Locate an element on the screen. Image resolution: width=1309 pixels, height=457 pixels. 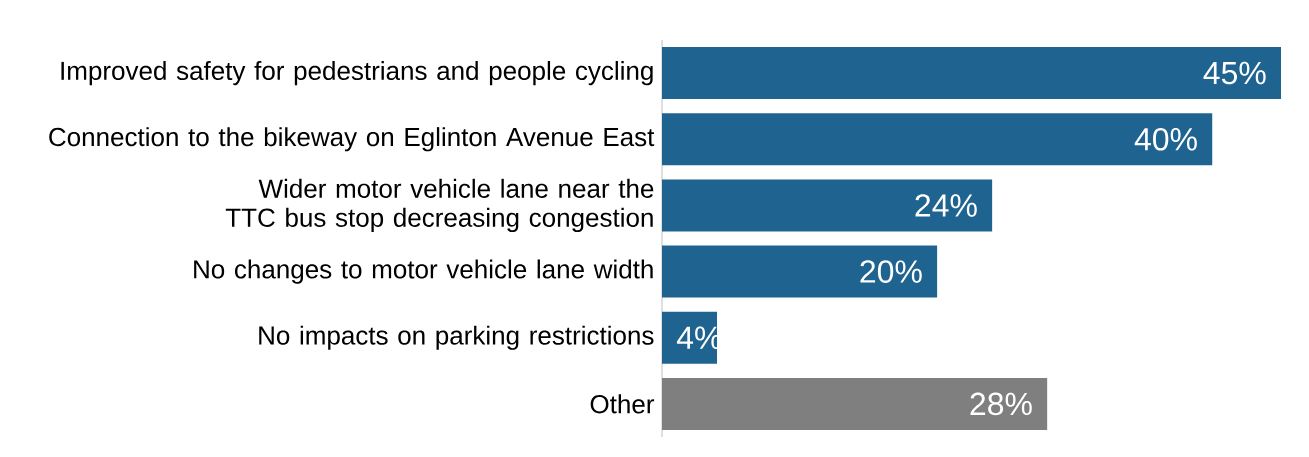
y-tick-label: No changes to motor vehicle lane width is located at coordinates (423, 271).